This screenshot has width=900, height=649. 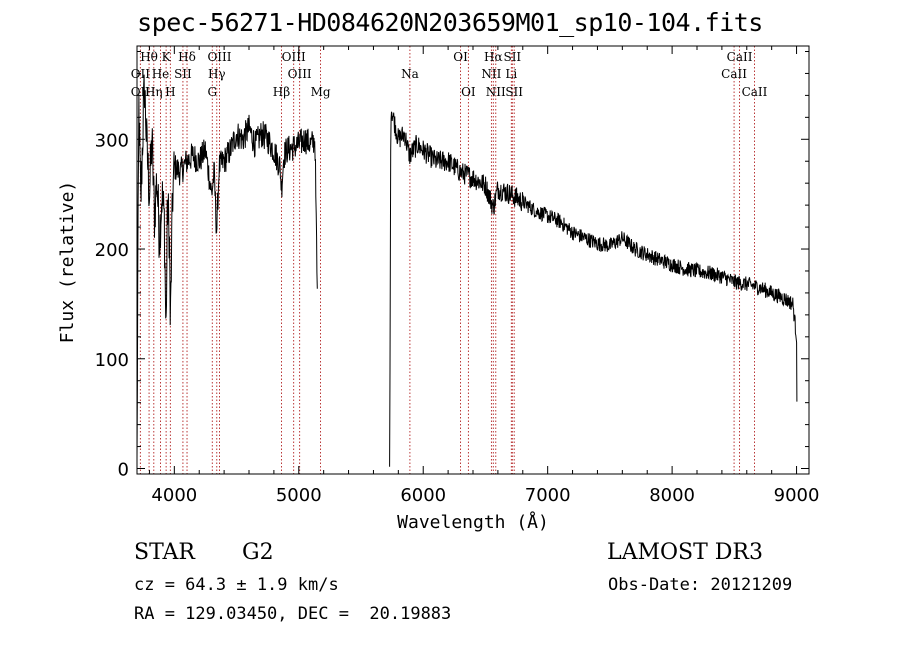 I want to click on line-label: Hθ, so click(x=149, y=57).